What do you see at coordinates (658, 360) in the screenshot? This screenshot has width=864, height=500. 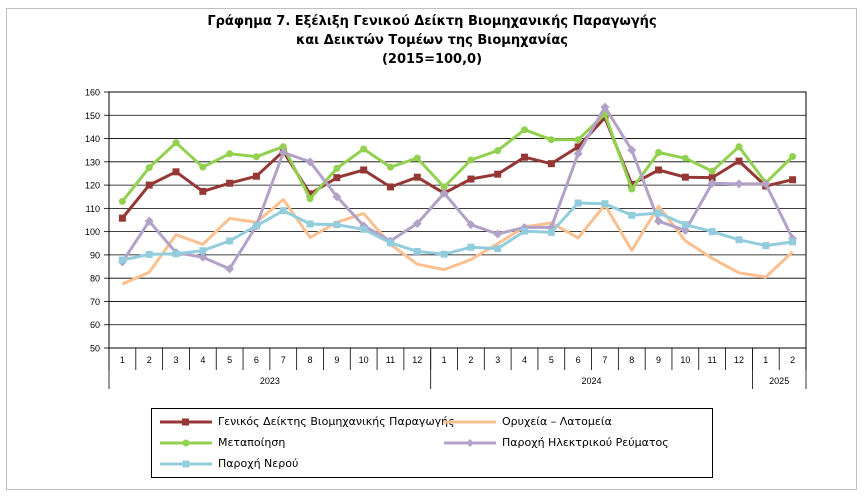 I see `x-tick-label: 9` at bounding box center [658, 360].